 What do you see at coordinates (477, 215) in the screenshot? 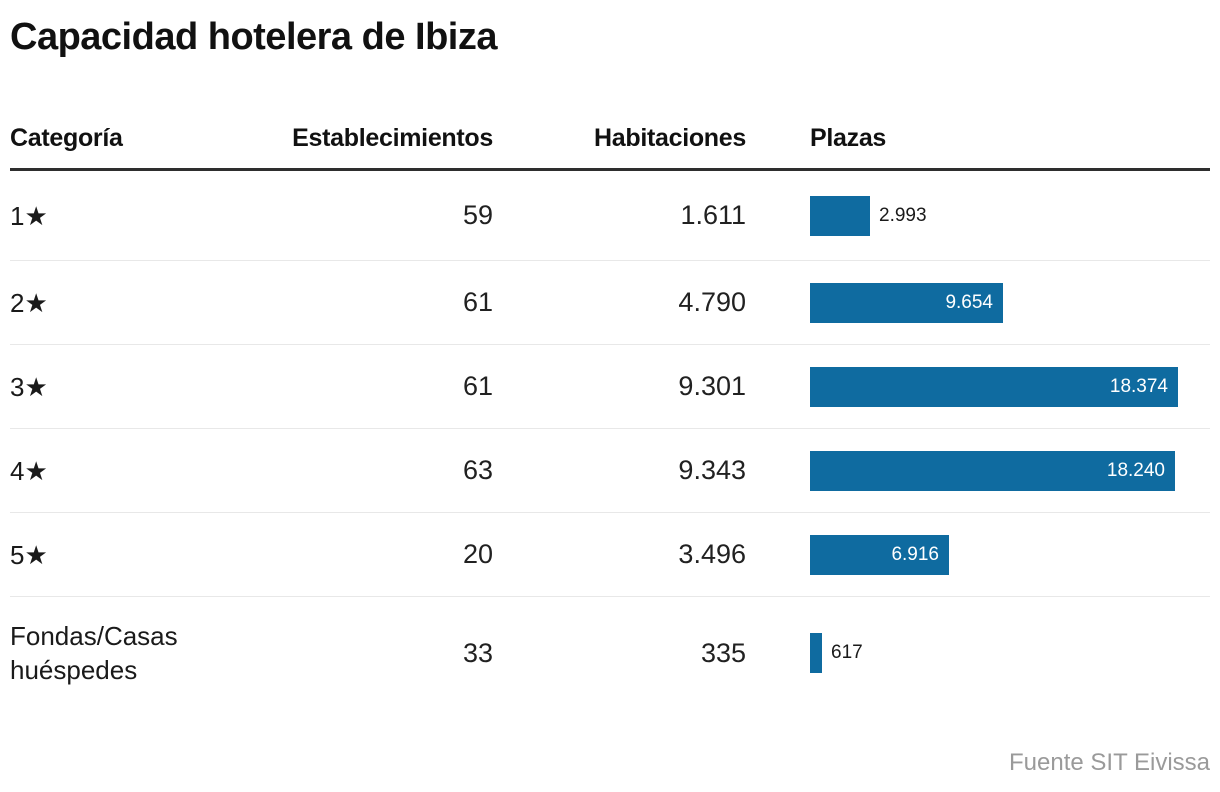
I see `establecimientos-cell: 59` at bounding box center [477, 215].